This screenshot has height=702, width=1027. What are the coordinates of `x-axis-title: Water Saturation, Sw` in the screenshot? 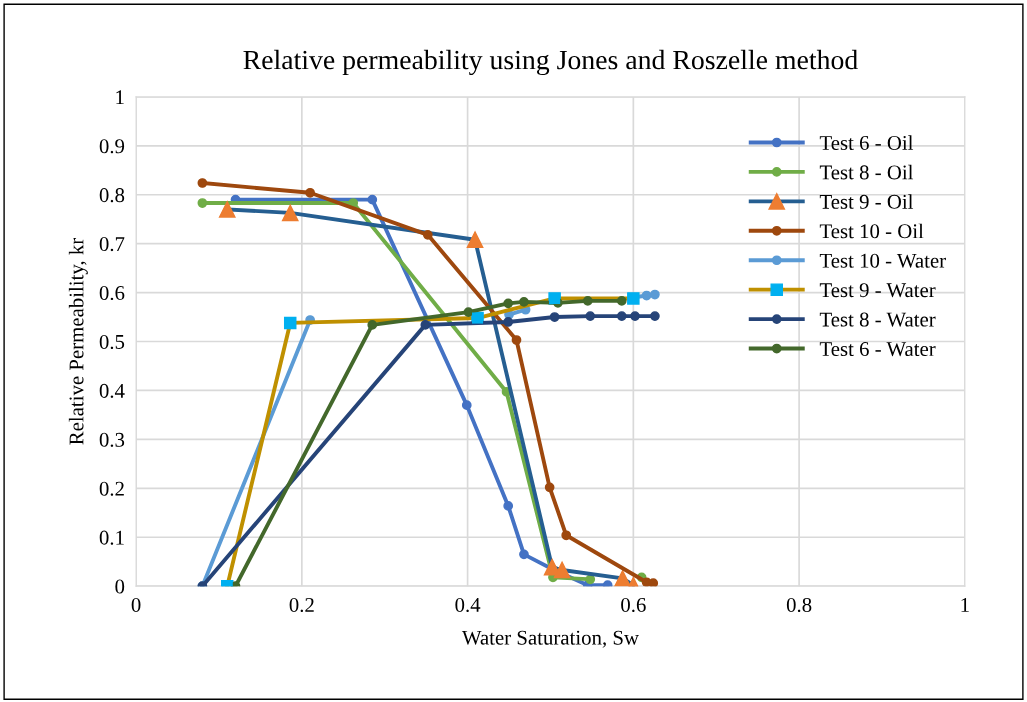 It's located at (550, 639).